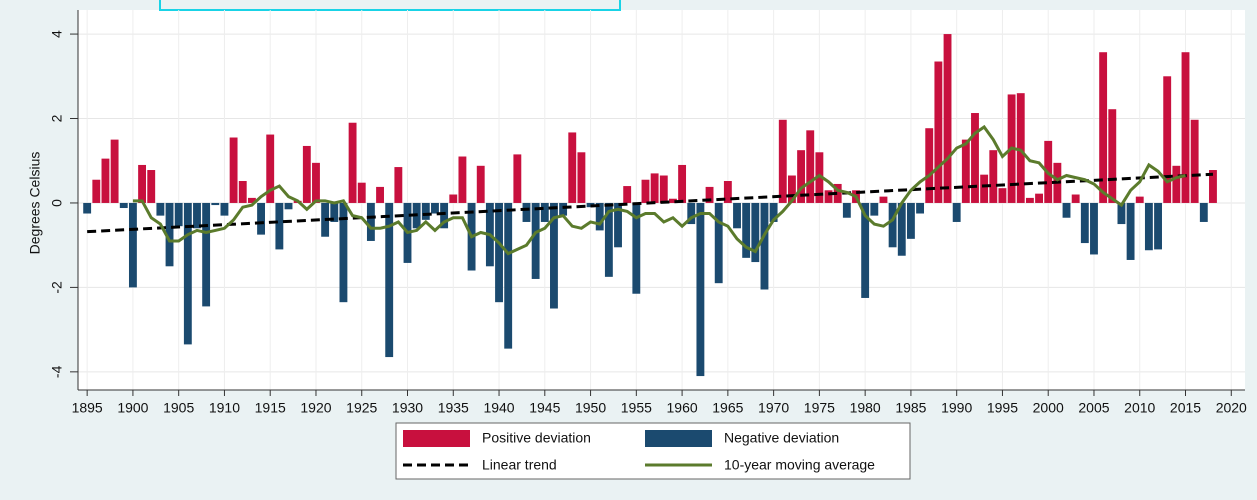 The height and width of the screenshot is (500, 1257). I want to click on x-tick-label: 1990, so click(956, 408).